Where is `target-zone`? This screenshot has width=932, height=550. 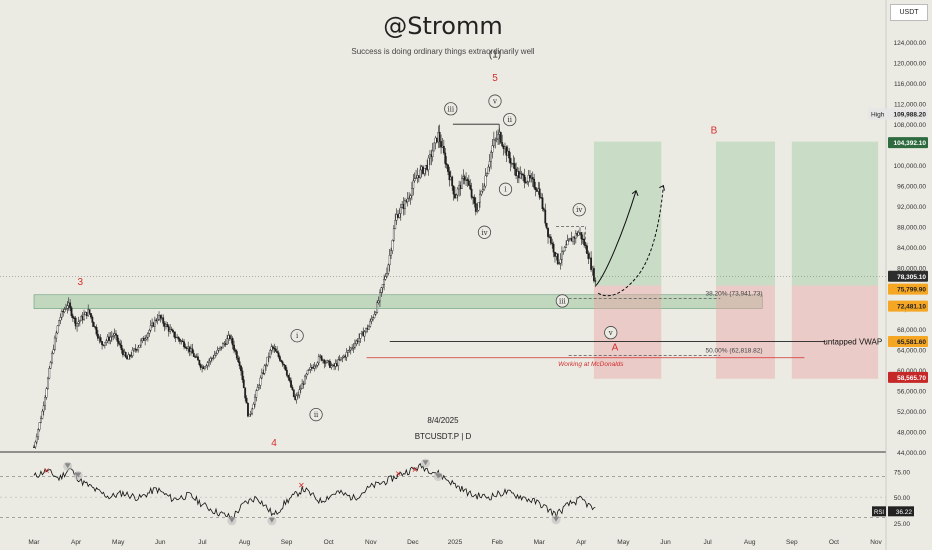 target-zone is located at coordinates (745, 213).